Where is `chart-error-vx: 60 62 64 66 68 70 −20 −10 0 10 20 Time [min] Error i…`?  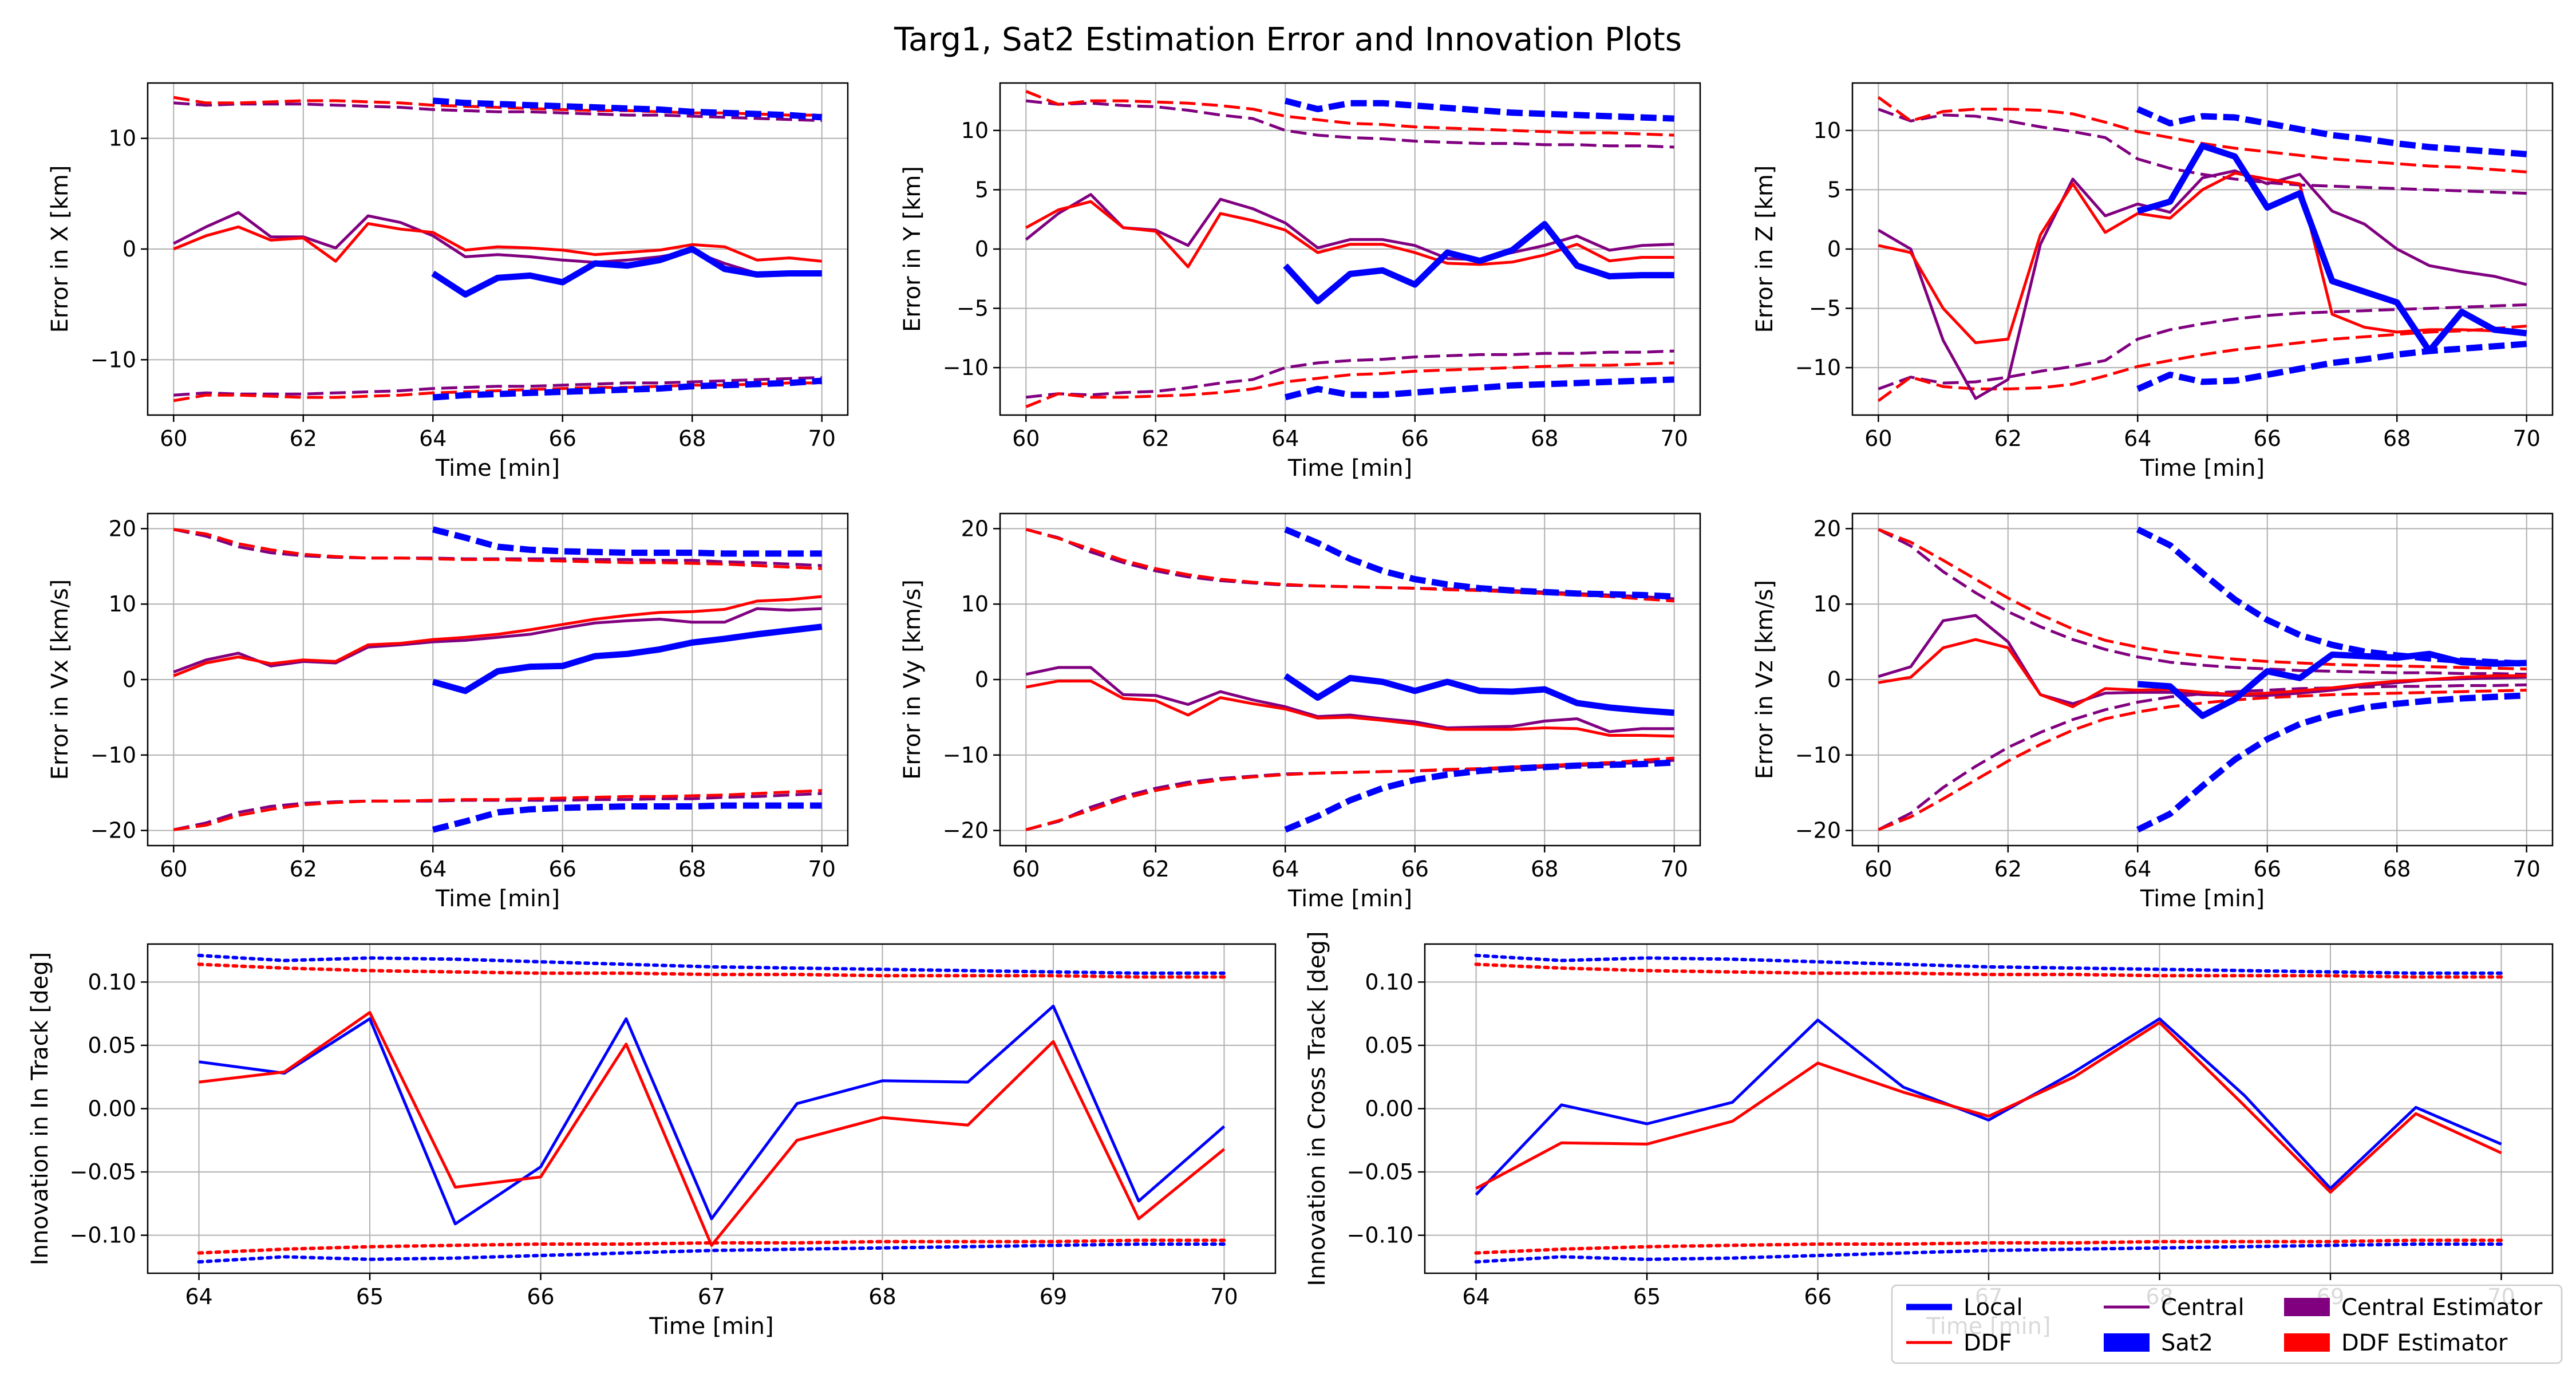 chart-error-vx: 60 62 64 66 68 70 −20 −10 0 10 20 Time [min] Error i… is located at coordinates (448, 712).